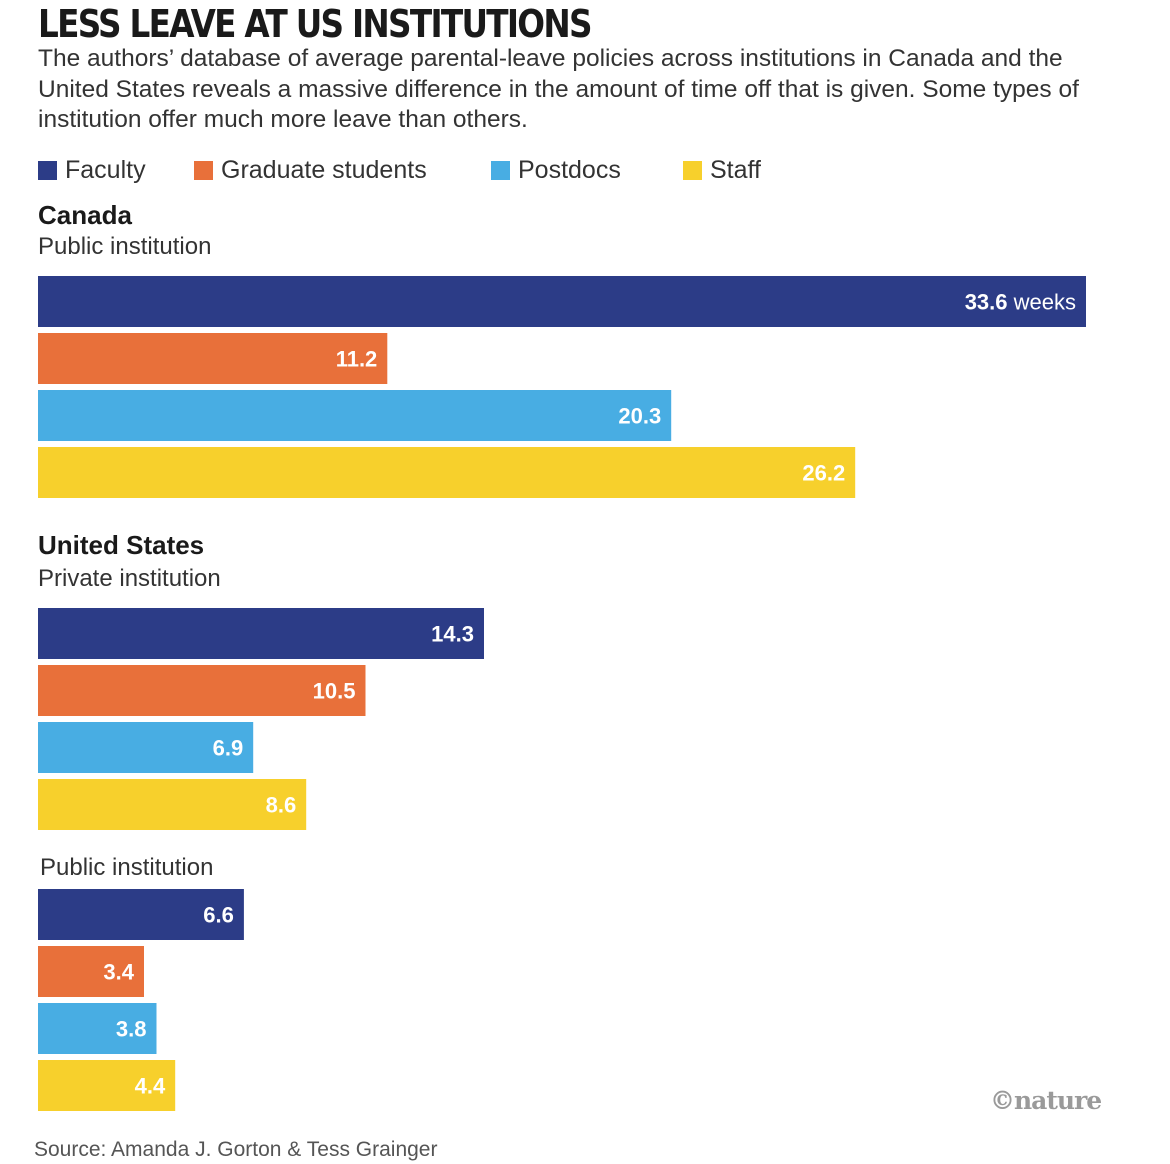 This screenshot has width=1170, height=1164. I want to click on legend-item-faculty: Faculty, so click(92, 170).